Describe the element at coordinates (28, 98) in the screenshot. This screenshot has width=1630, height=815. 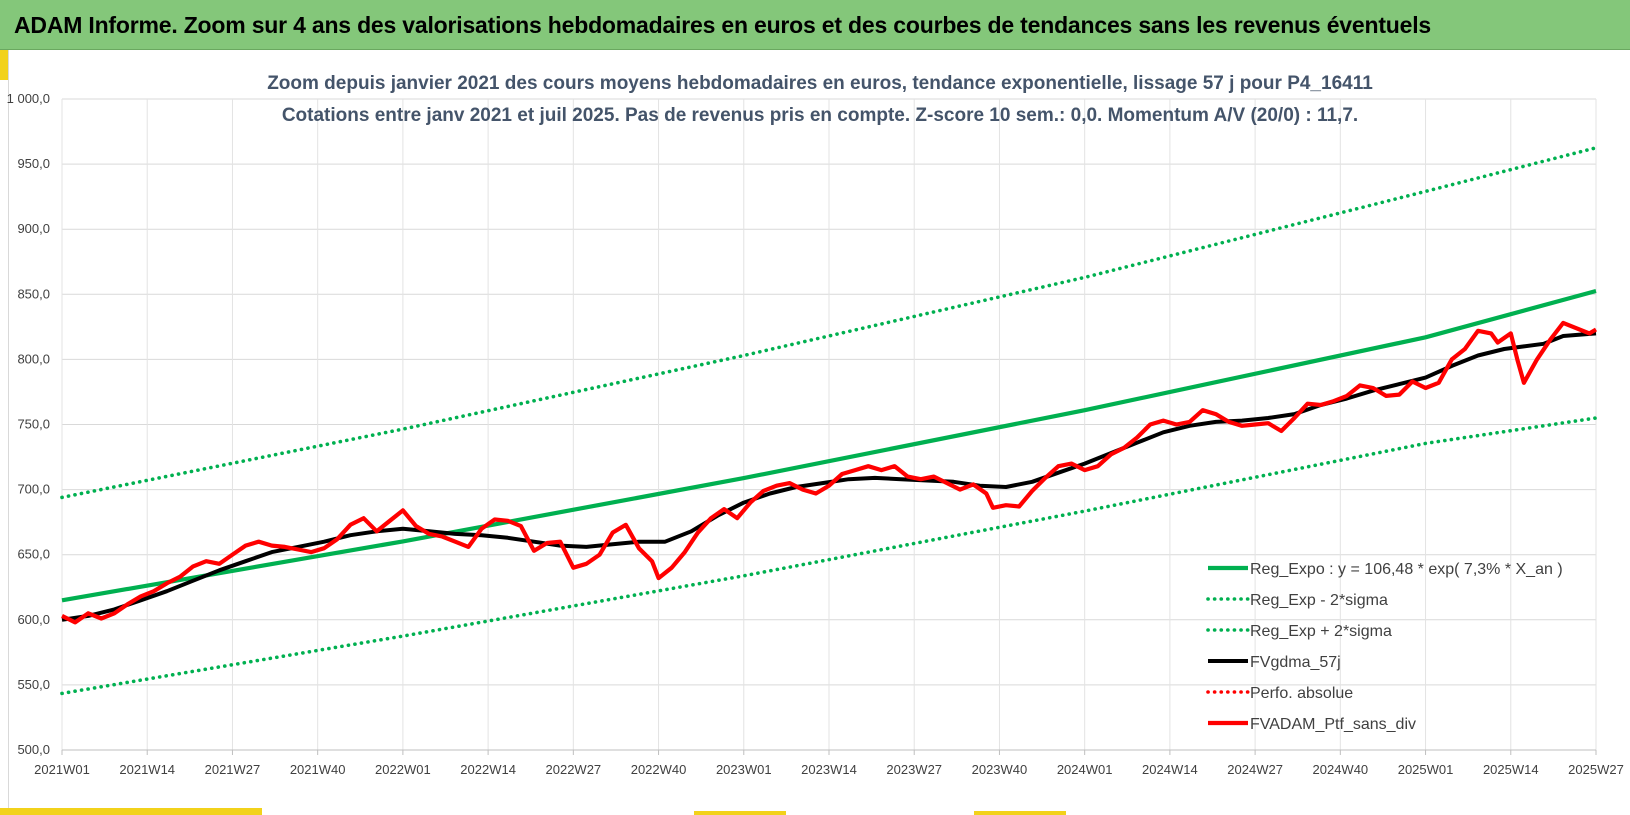
I see `y-tick-label: 1 000,0` at that location.